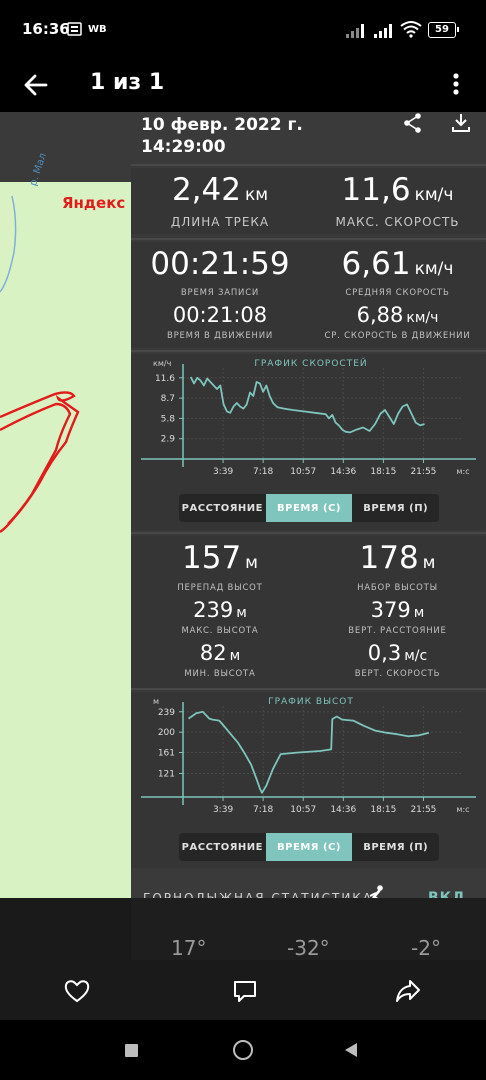 The height and width of the screenshot is (1080, 486). I want to click on avg-moving-speed-value: 6,88 км/ч, so click(397, 315).